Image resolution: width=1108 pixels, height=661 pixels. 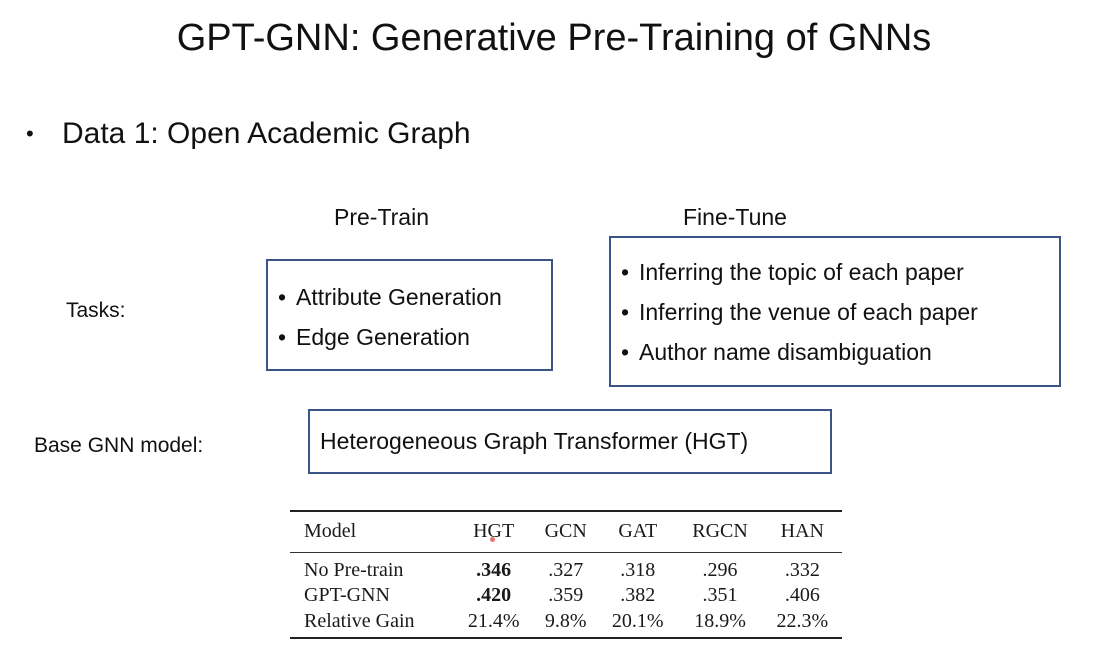 What do you see at coordinates (494, 569) in the screenshot?
I see `table-cell: .346` at bounding box center [494, 569].